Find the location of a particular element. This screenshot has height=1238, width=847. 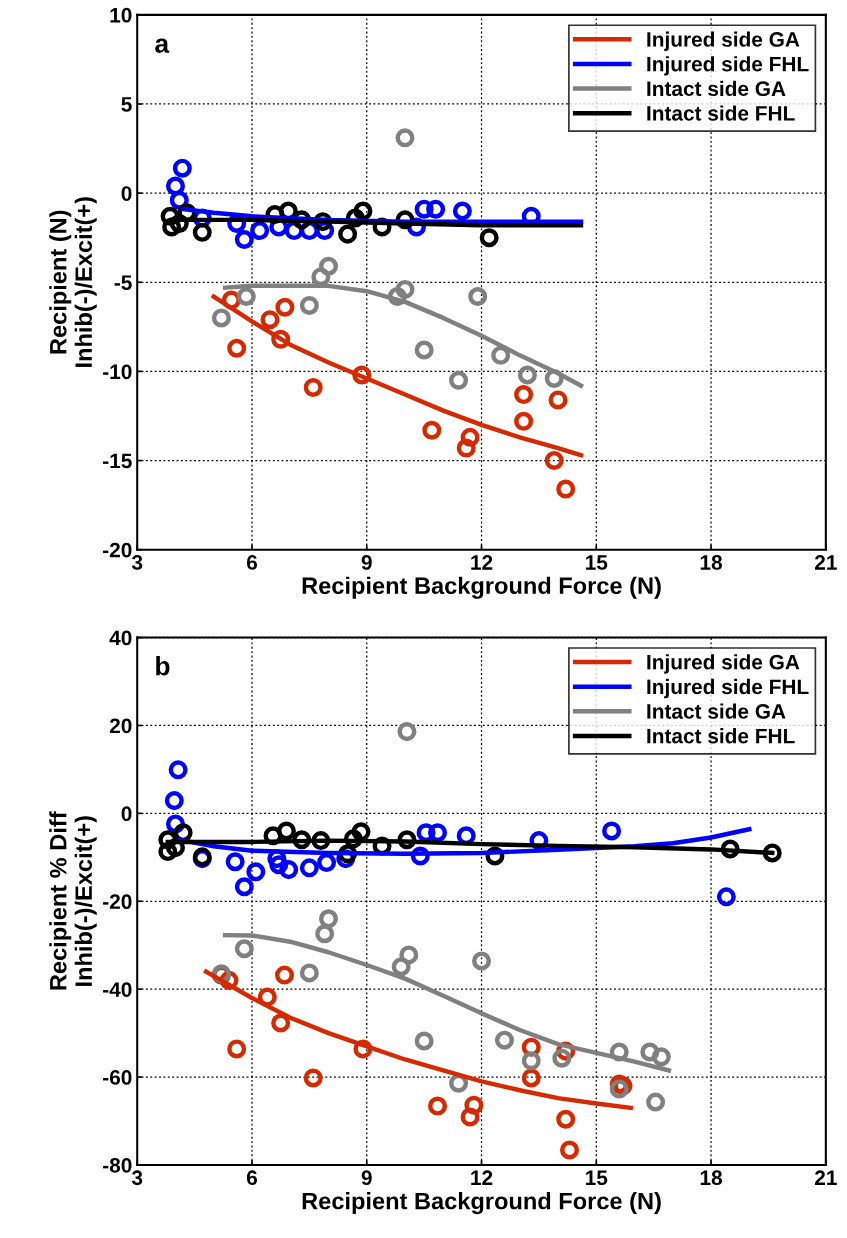

y-tick-label: -40 is located at coordinates (117, 989).